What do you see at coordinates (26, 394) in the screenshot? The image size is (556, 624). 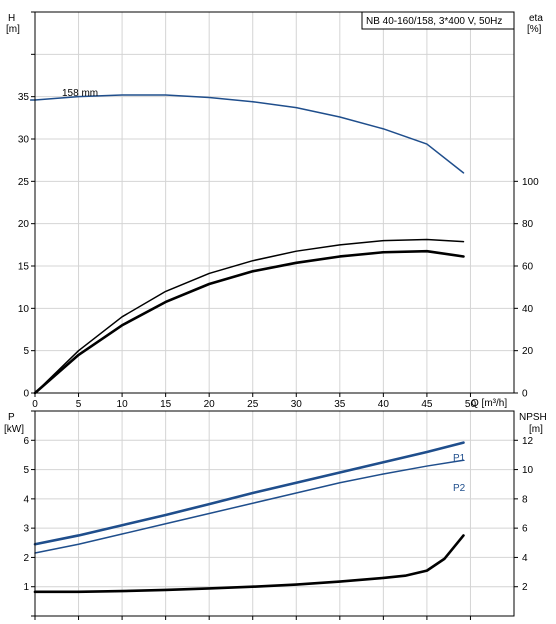 I see `left-y-tick-label: 0` at bounding box center [26, 394].